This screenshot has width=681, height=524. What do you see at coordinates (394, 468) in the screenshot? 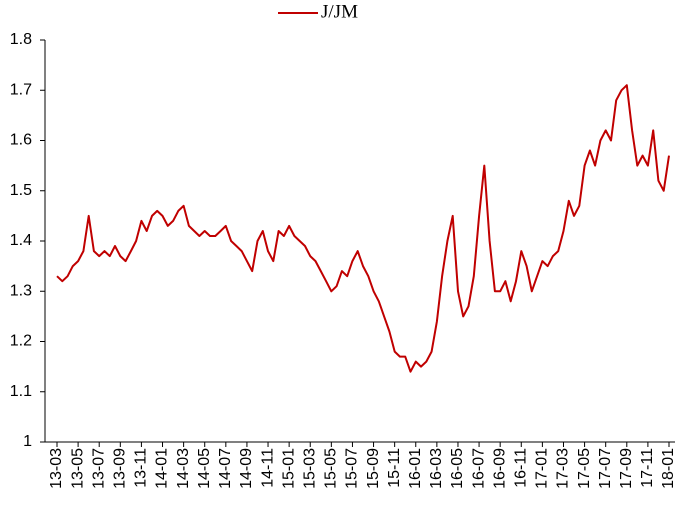
I see `x-tick-label: 15-11` at bounding box center [394, 468].